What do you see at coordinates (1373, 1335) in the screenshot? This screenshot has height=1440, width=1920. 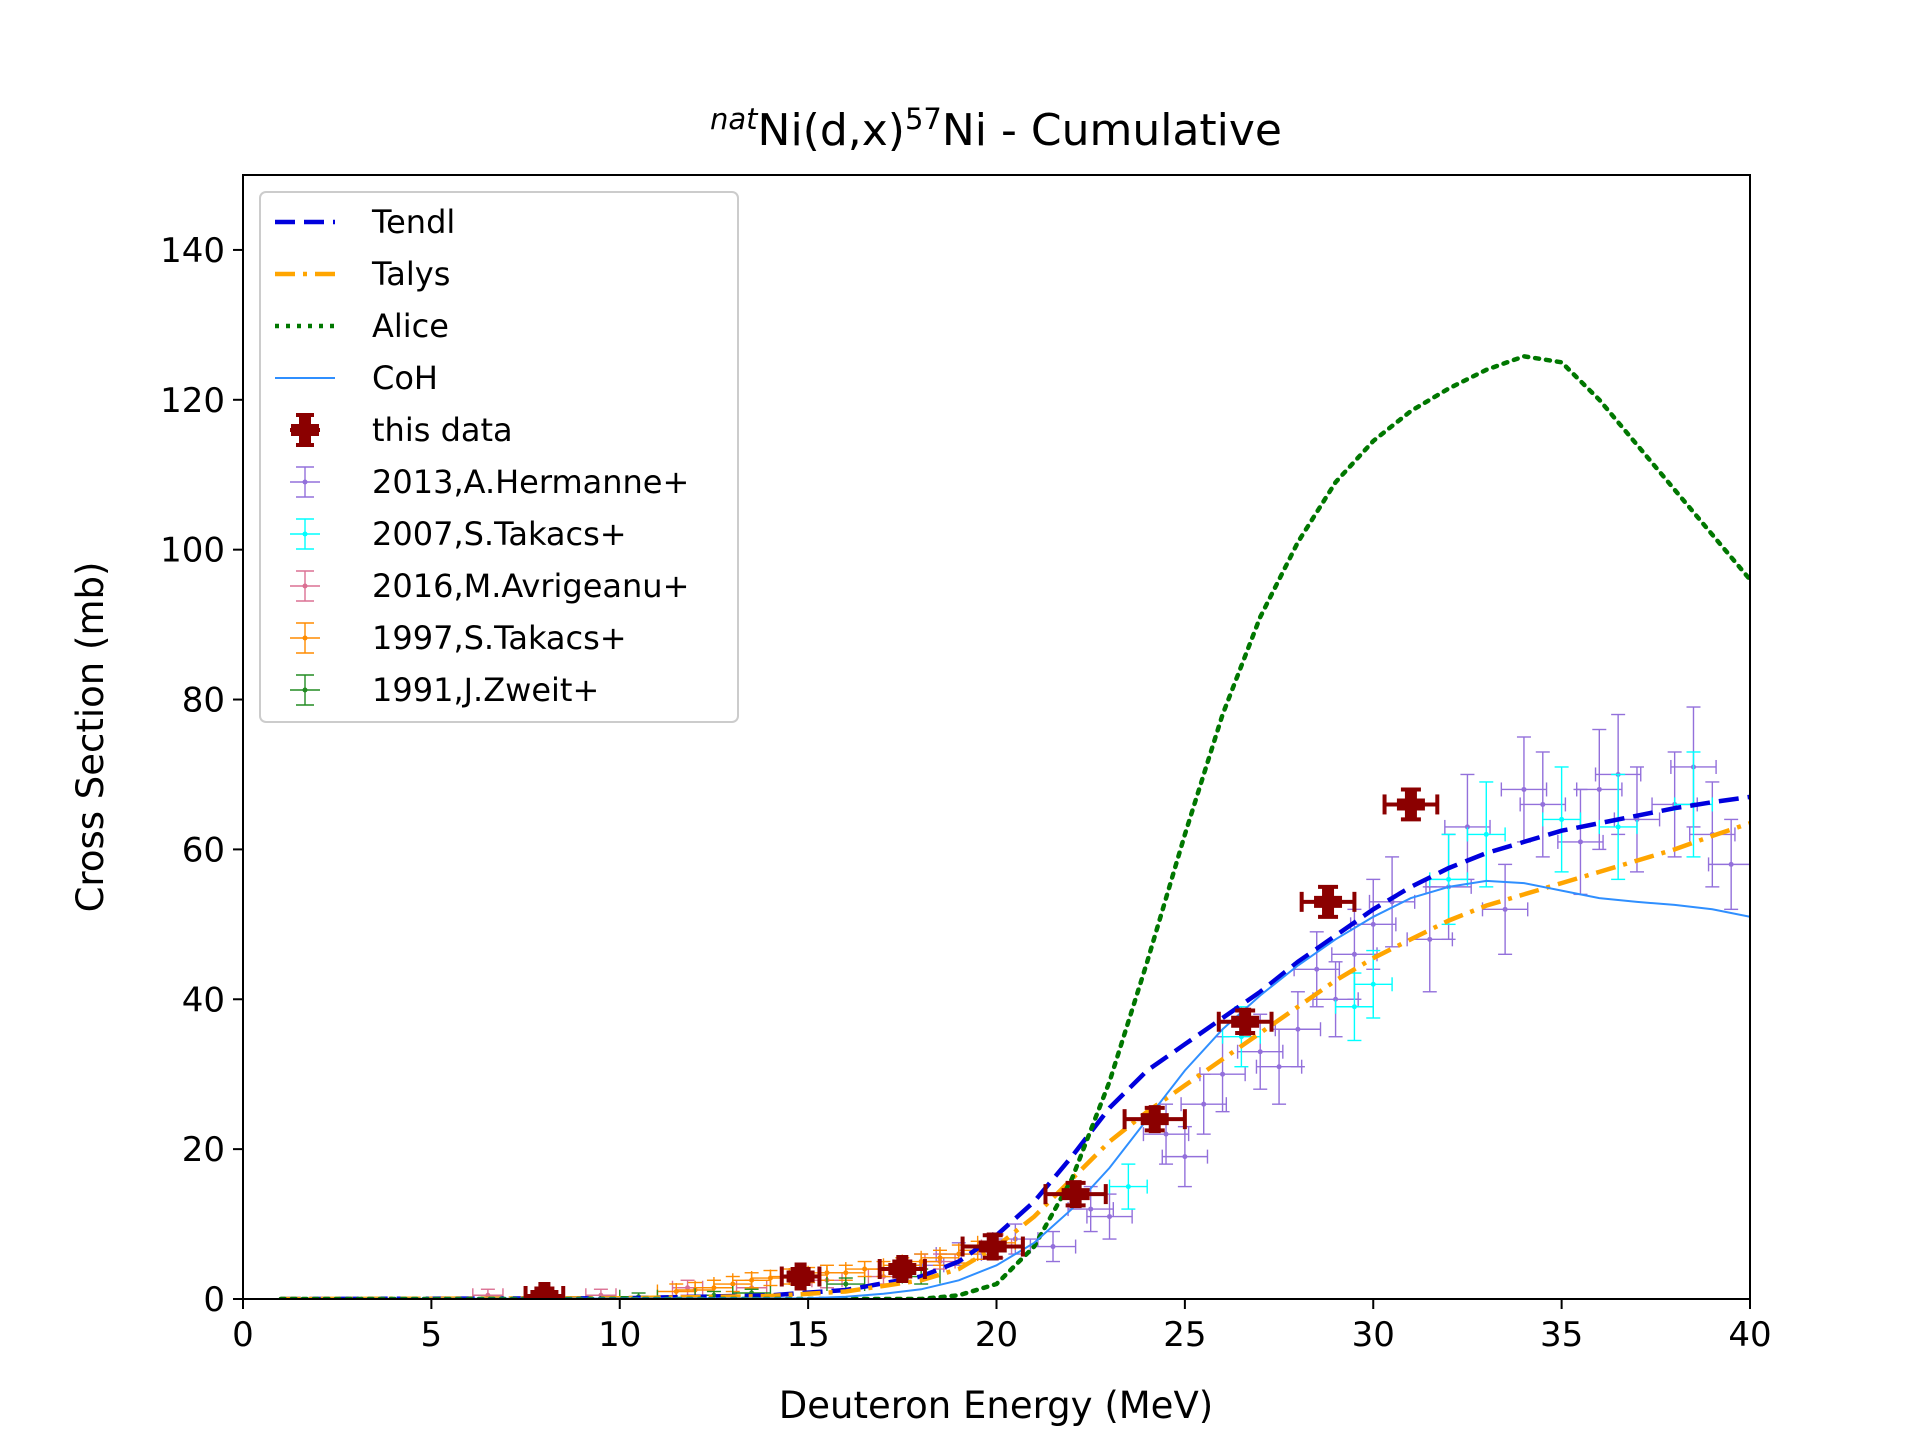 I see `x-tick-label: 30` at bounding box center [1373, 1335].